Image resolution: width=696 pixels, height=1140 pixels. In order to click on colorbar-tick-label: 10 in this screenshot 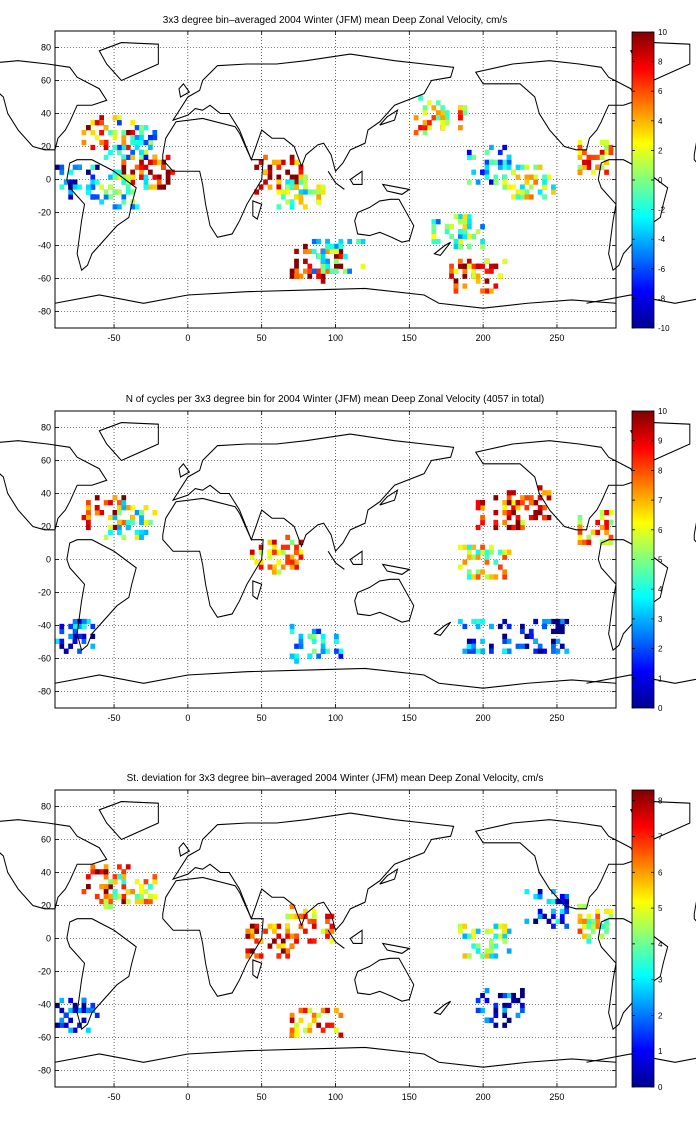, I will do `click(662, 32)`.